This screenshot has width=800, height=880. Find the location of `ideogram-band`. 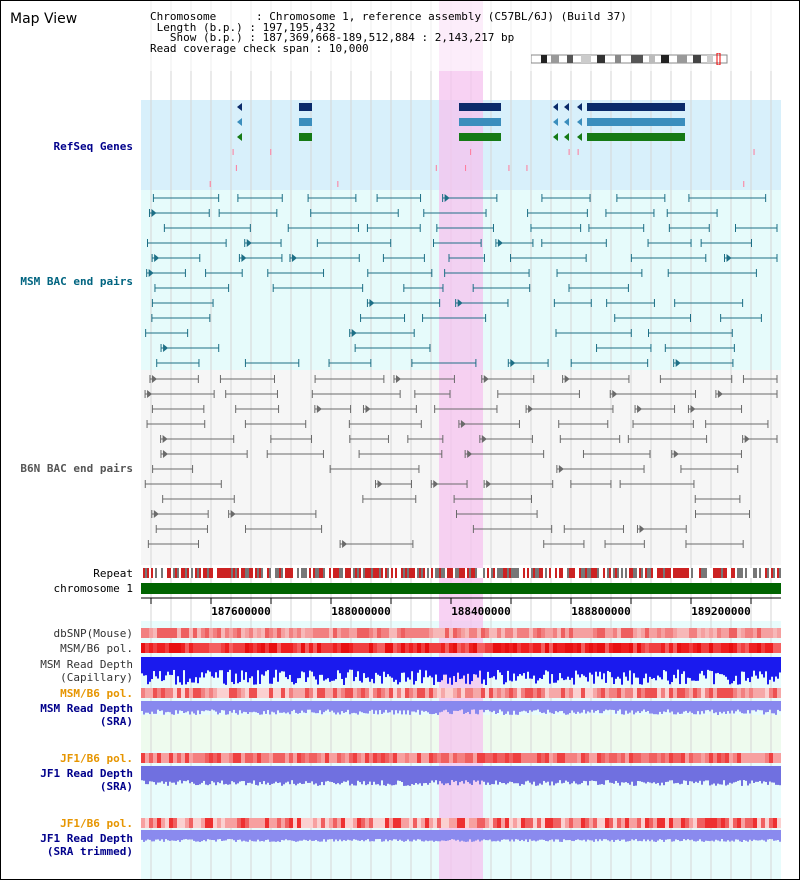

ideogram-band is located at coordinates (652, 59).